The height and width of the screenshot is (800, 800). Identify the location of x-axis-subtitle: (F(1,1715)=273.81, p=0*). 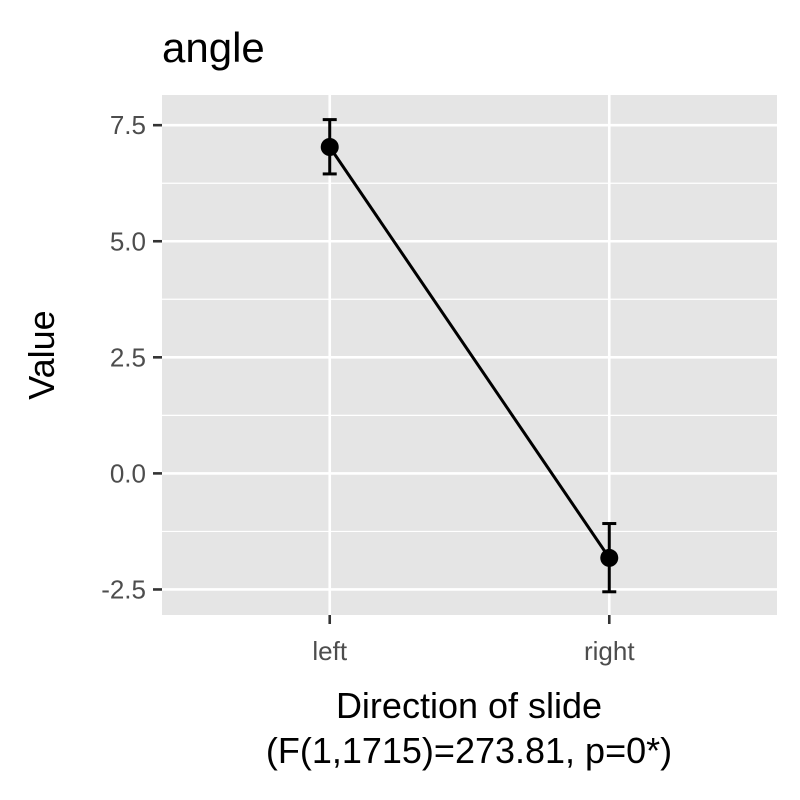
(469, 750).